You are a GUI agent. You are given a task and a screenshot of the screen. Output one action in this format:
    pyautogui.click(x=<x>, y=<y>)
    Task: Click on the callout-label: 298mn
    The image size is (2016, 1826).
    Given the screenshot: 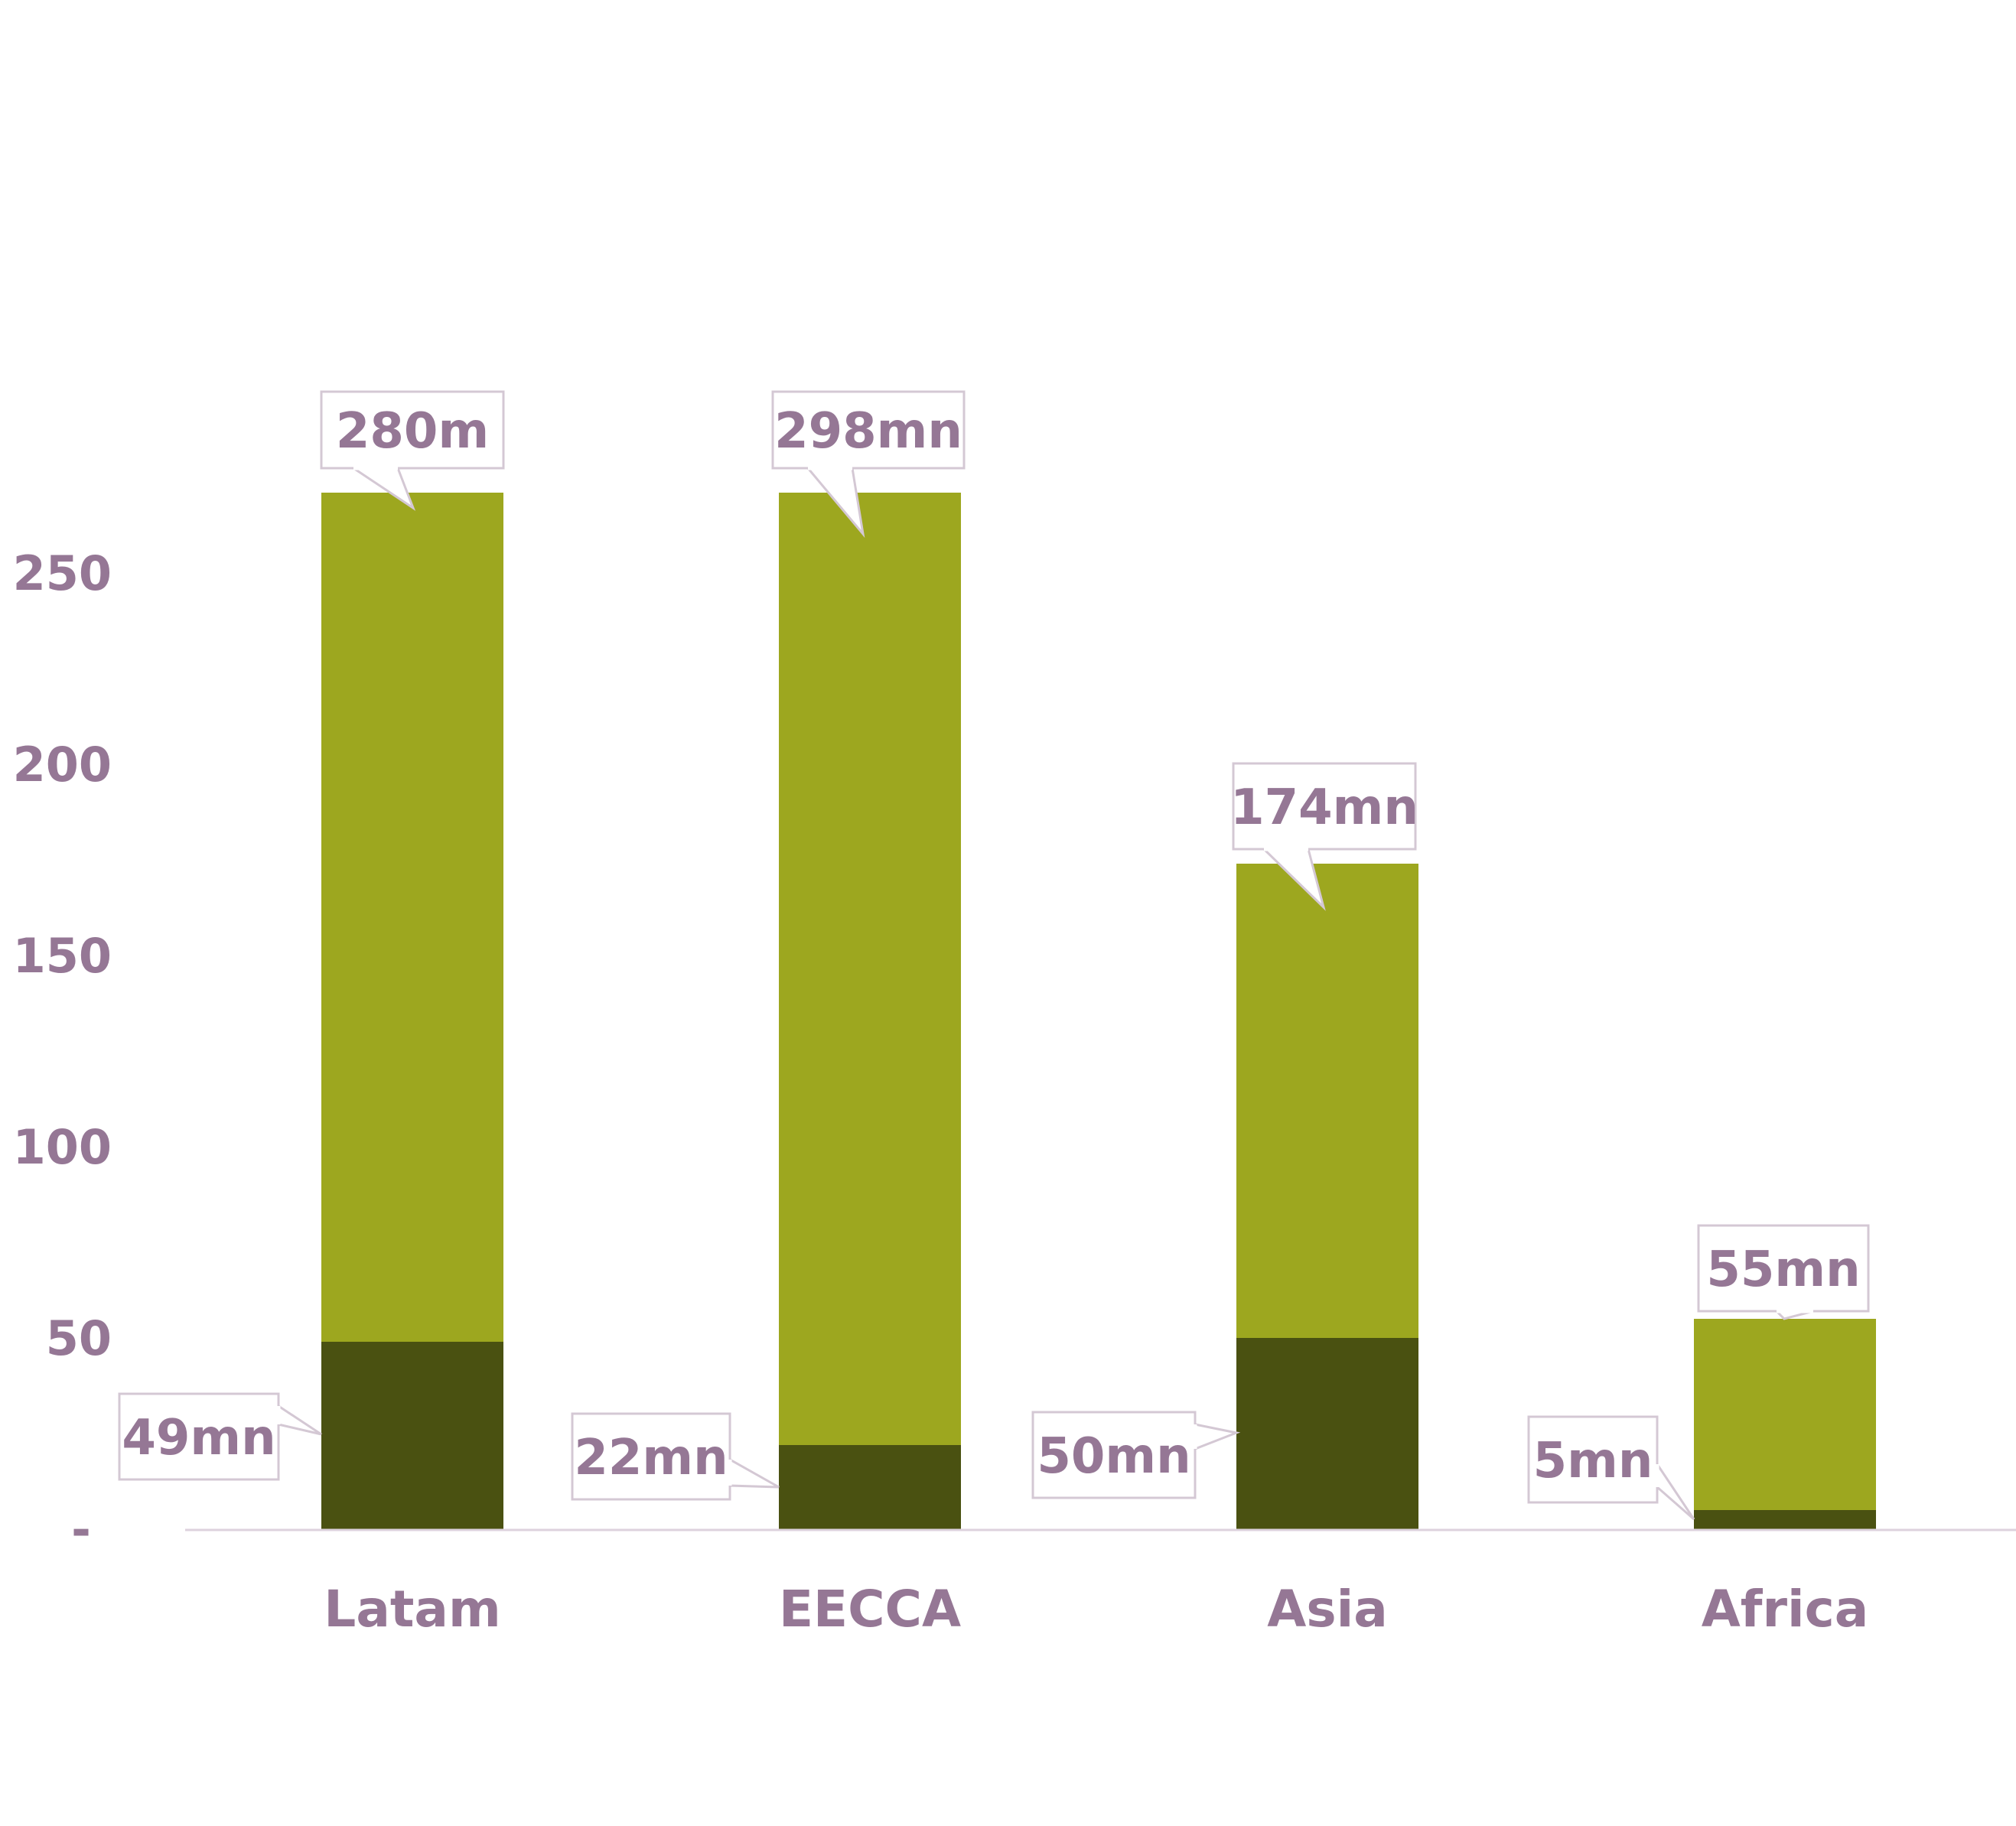 What is the action you would take?
    pyautogui.click(x=868, y=432)
    